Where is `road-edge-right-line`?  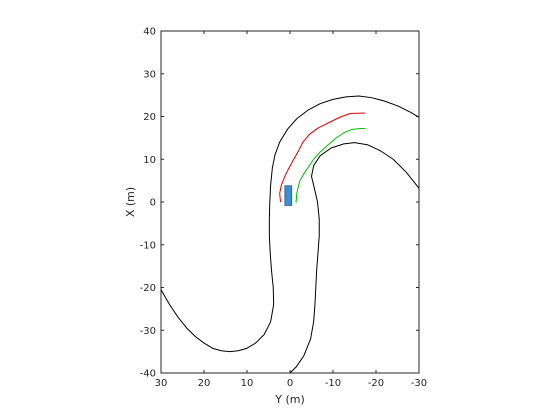 road-edge-right-line is located at coordinates (354, 258).